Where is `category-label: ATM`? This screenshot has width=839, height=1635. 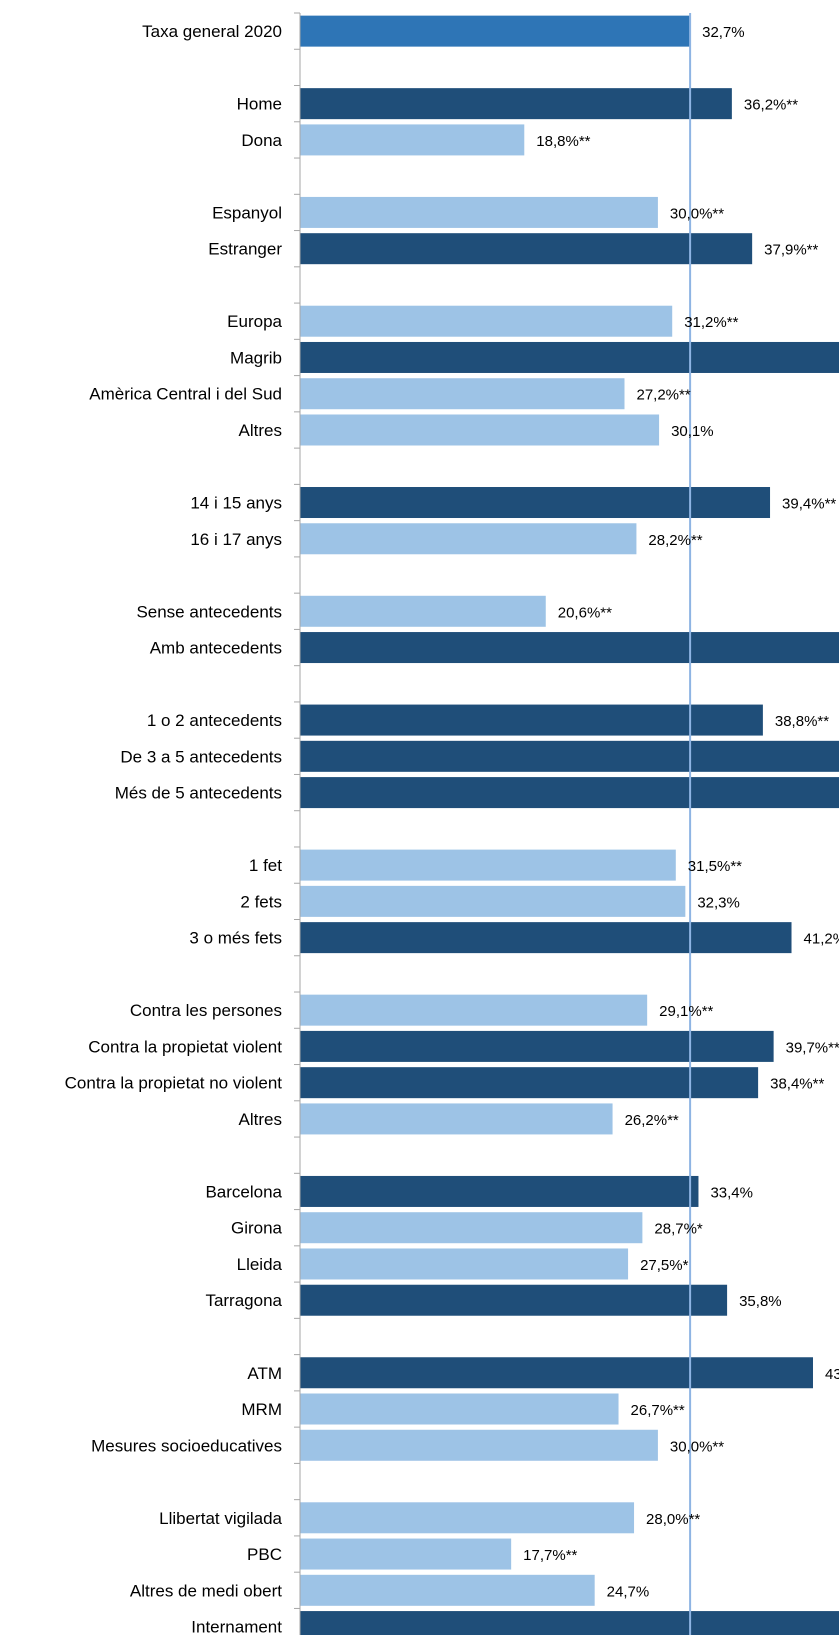
category-label: ATM is located at coordinates (264, 1373).